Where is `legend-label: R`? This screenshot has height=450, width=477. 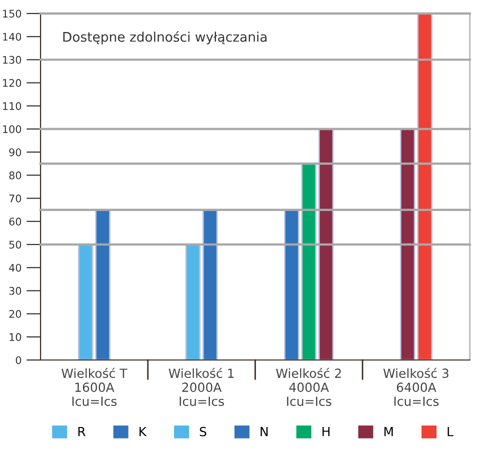
legend-label: R is located at coordinates (82, 431).